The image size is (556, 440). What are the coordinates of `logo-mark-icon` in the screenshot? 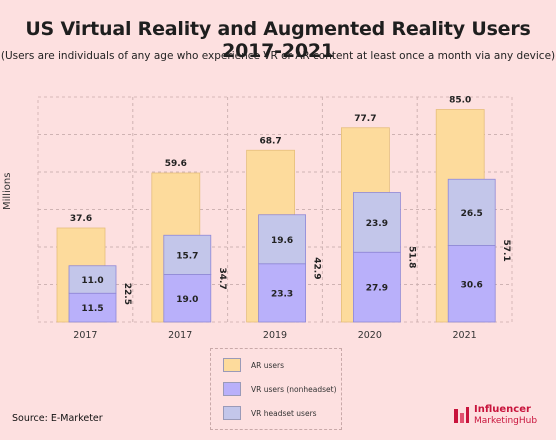 It's located at (461, 415).